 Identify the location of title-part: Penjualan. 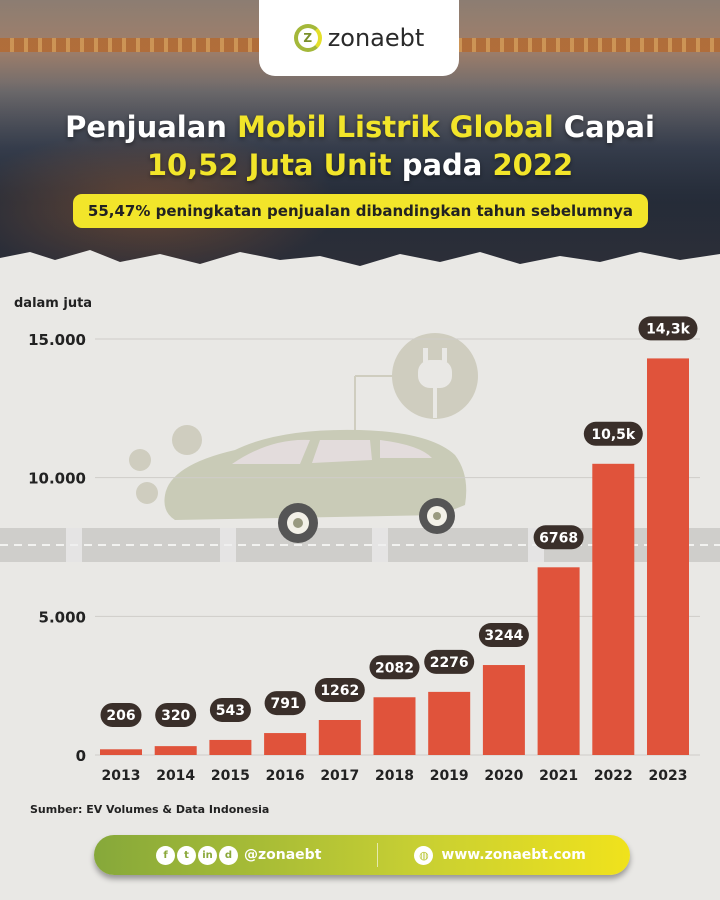
(151, 127).